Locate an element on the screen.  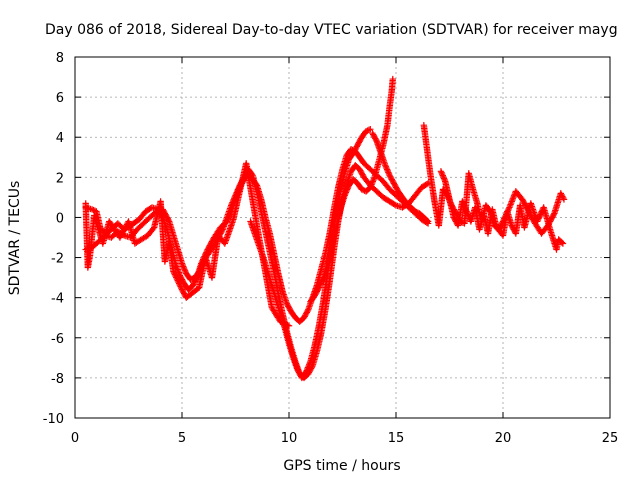
y-tick-label: -2 is located at coordinates (57, 259).